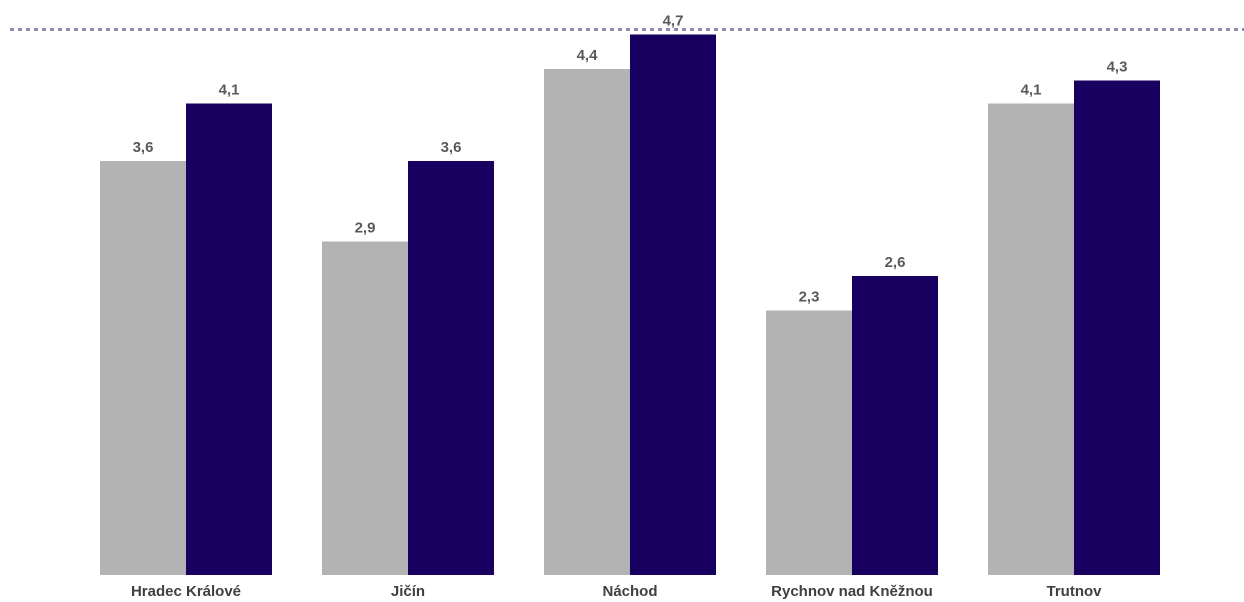  What do you see at coordinates (809, 297) in the screenshot?
I see `data-label-series1-3: 2,3` at bounding box center [809, 297].